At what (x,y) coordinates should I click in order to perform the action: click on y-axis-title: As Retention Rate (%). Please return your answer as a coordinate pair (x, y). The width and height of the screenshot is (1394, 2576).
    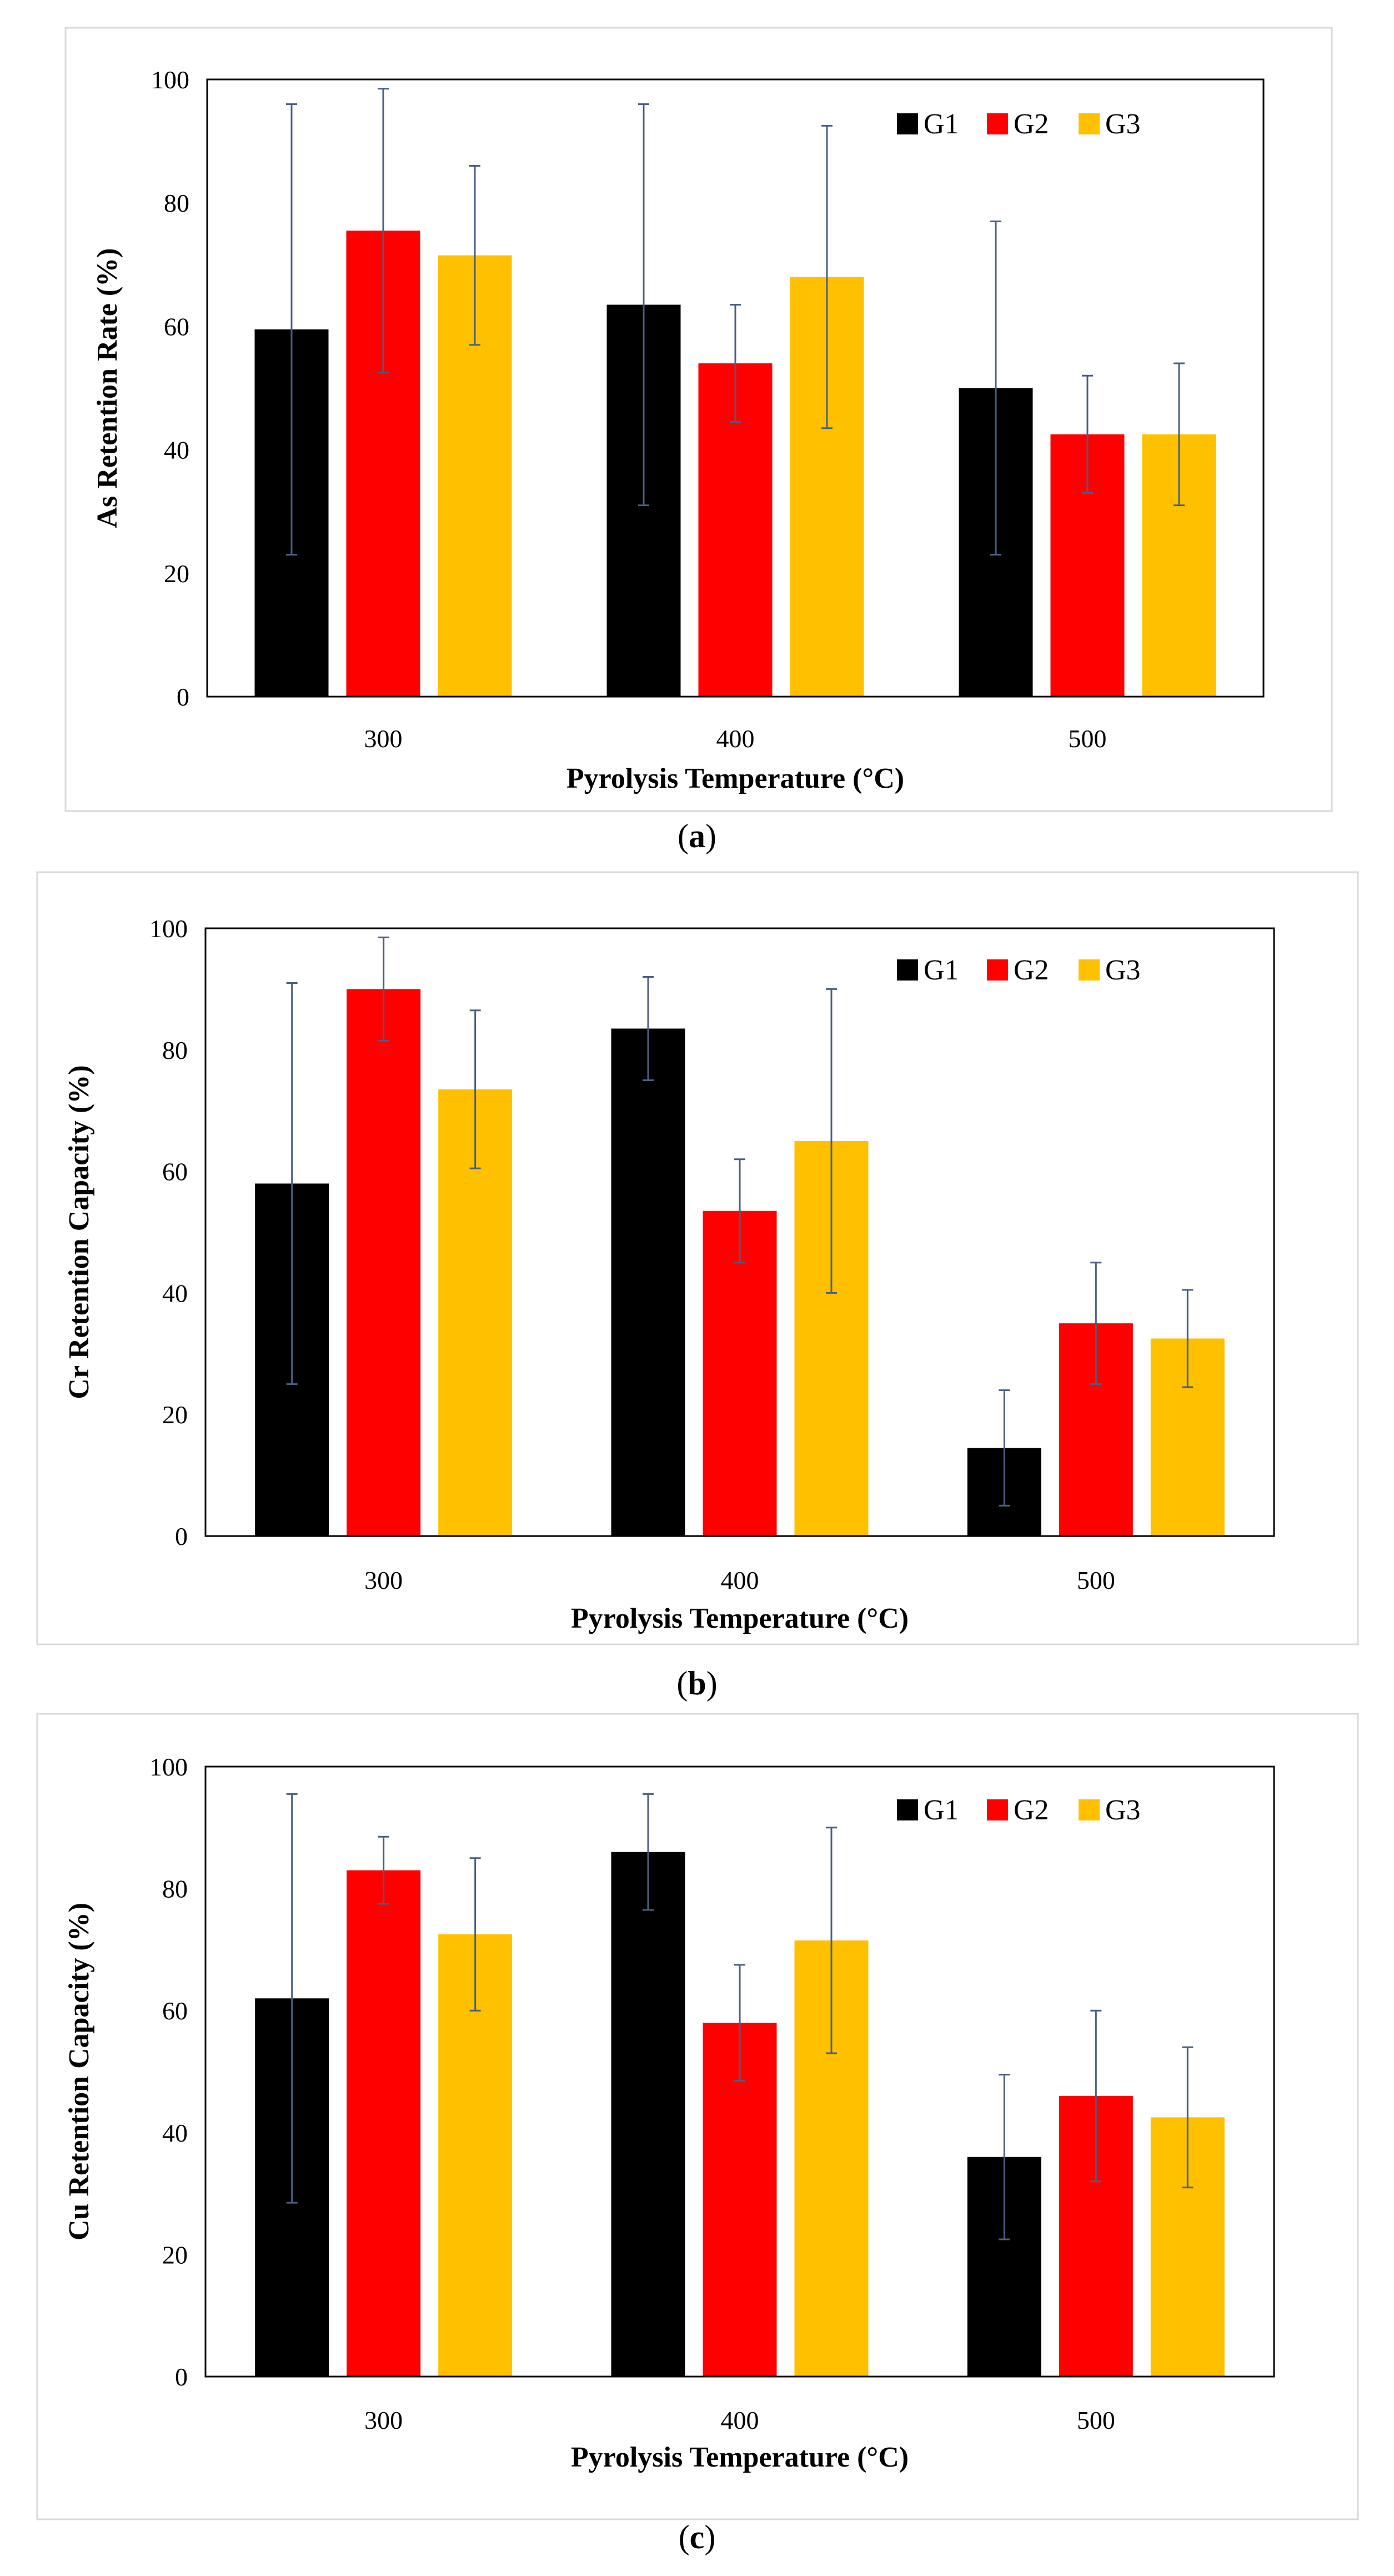
    Looking at the image, I should click on (107, 388).